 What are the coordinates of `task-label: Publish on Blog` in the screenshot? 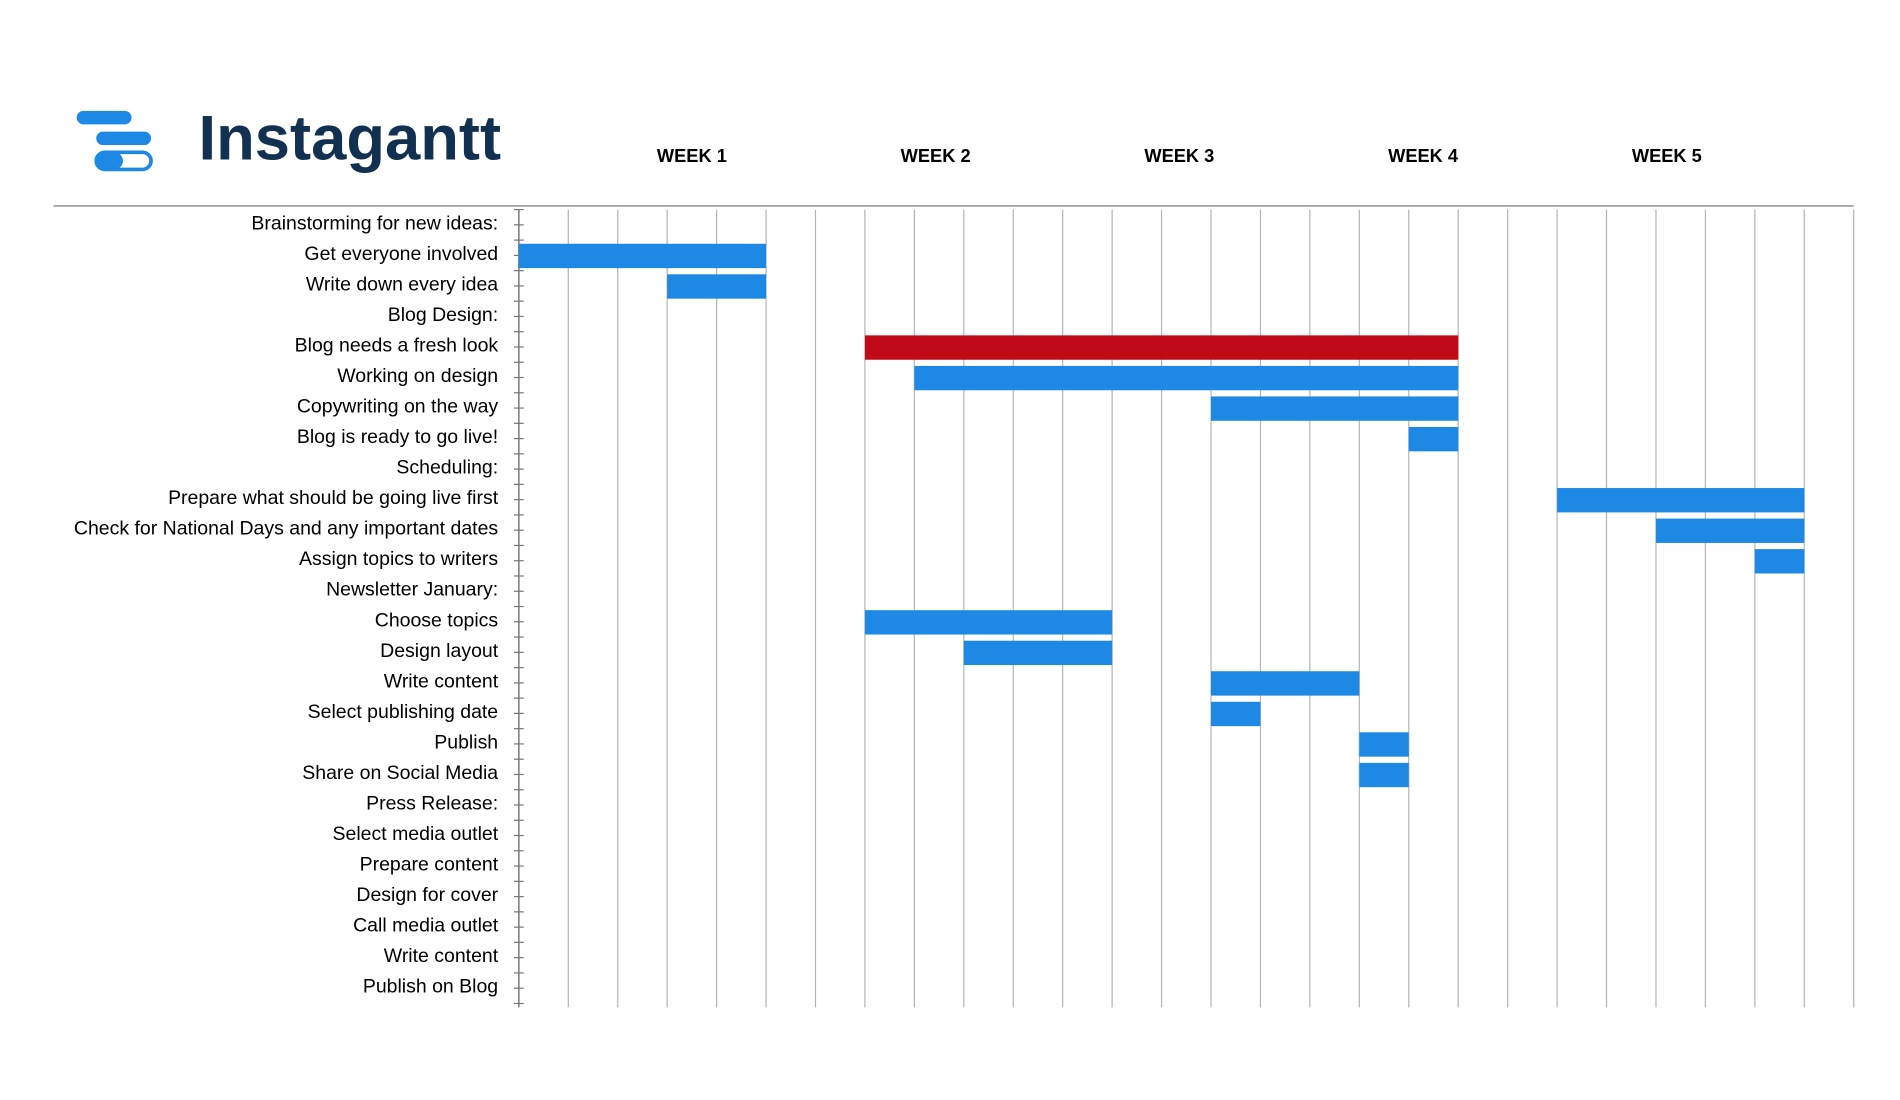 It's located at (430, 987).